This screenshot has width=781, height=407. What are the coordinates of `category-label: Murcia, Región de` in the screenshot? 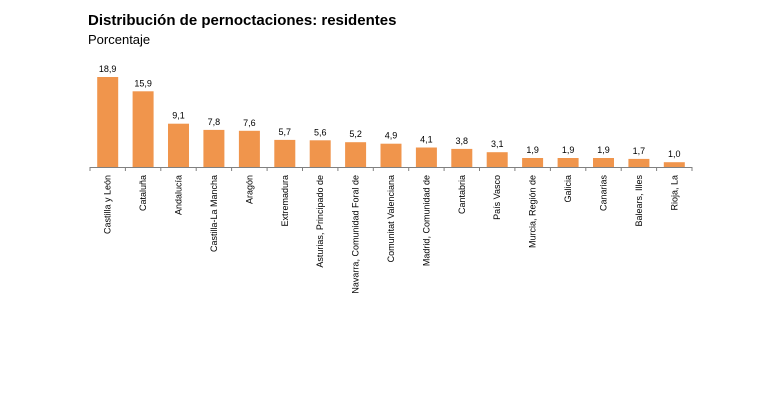 It's located at (533, 211).